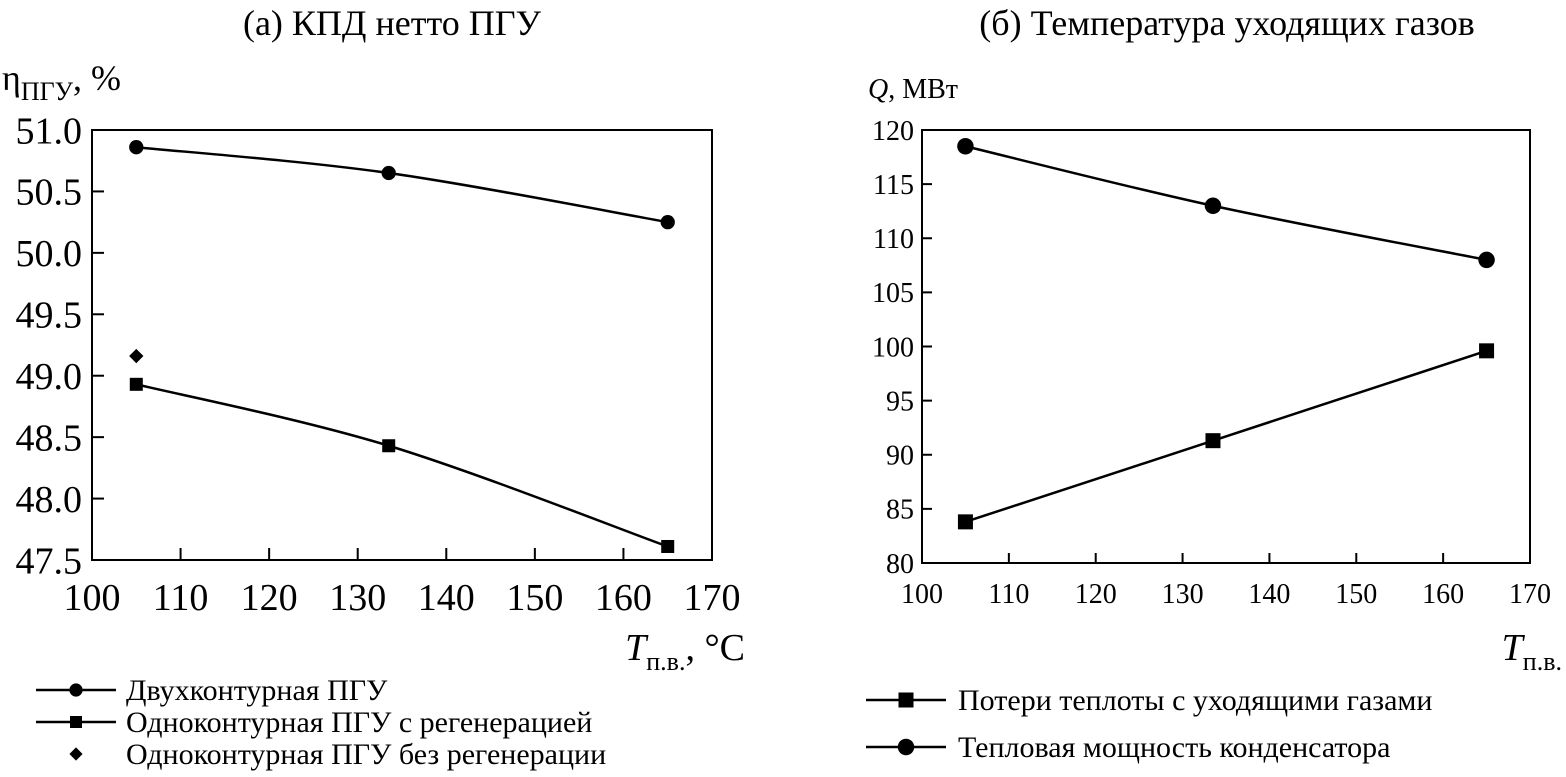 The image size is (1566, 777). Describe the element at coordinates (49, 500) in the screenshot. I see `chart-a-y-tick-label: 48.0` at that location.